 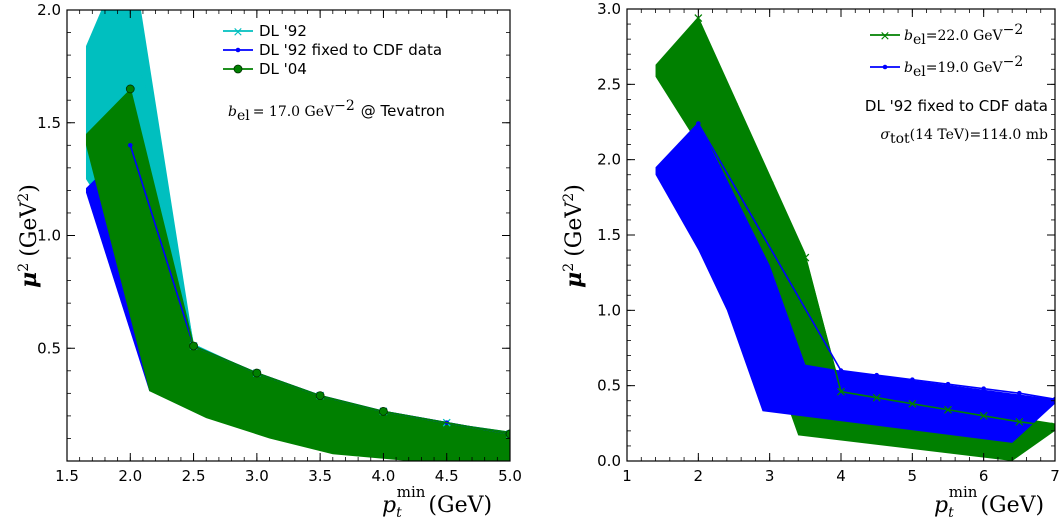 I want to click on legend-entry-dl92-cdf: DL '92 fixed to CDF data, so click(x=332, y=50).